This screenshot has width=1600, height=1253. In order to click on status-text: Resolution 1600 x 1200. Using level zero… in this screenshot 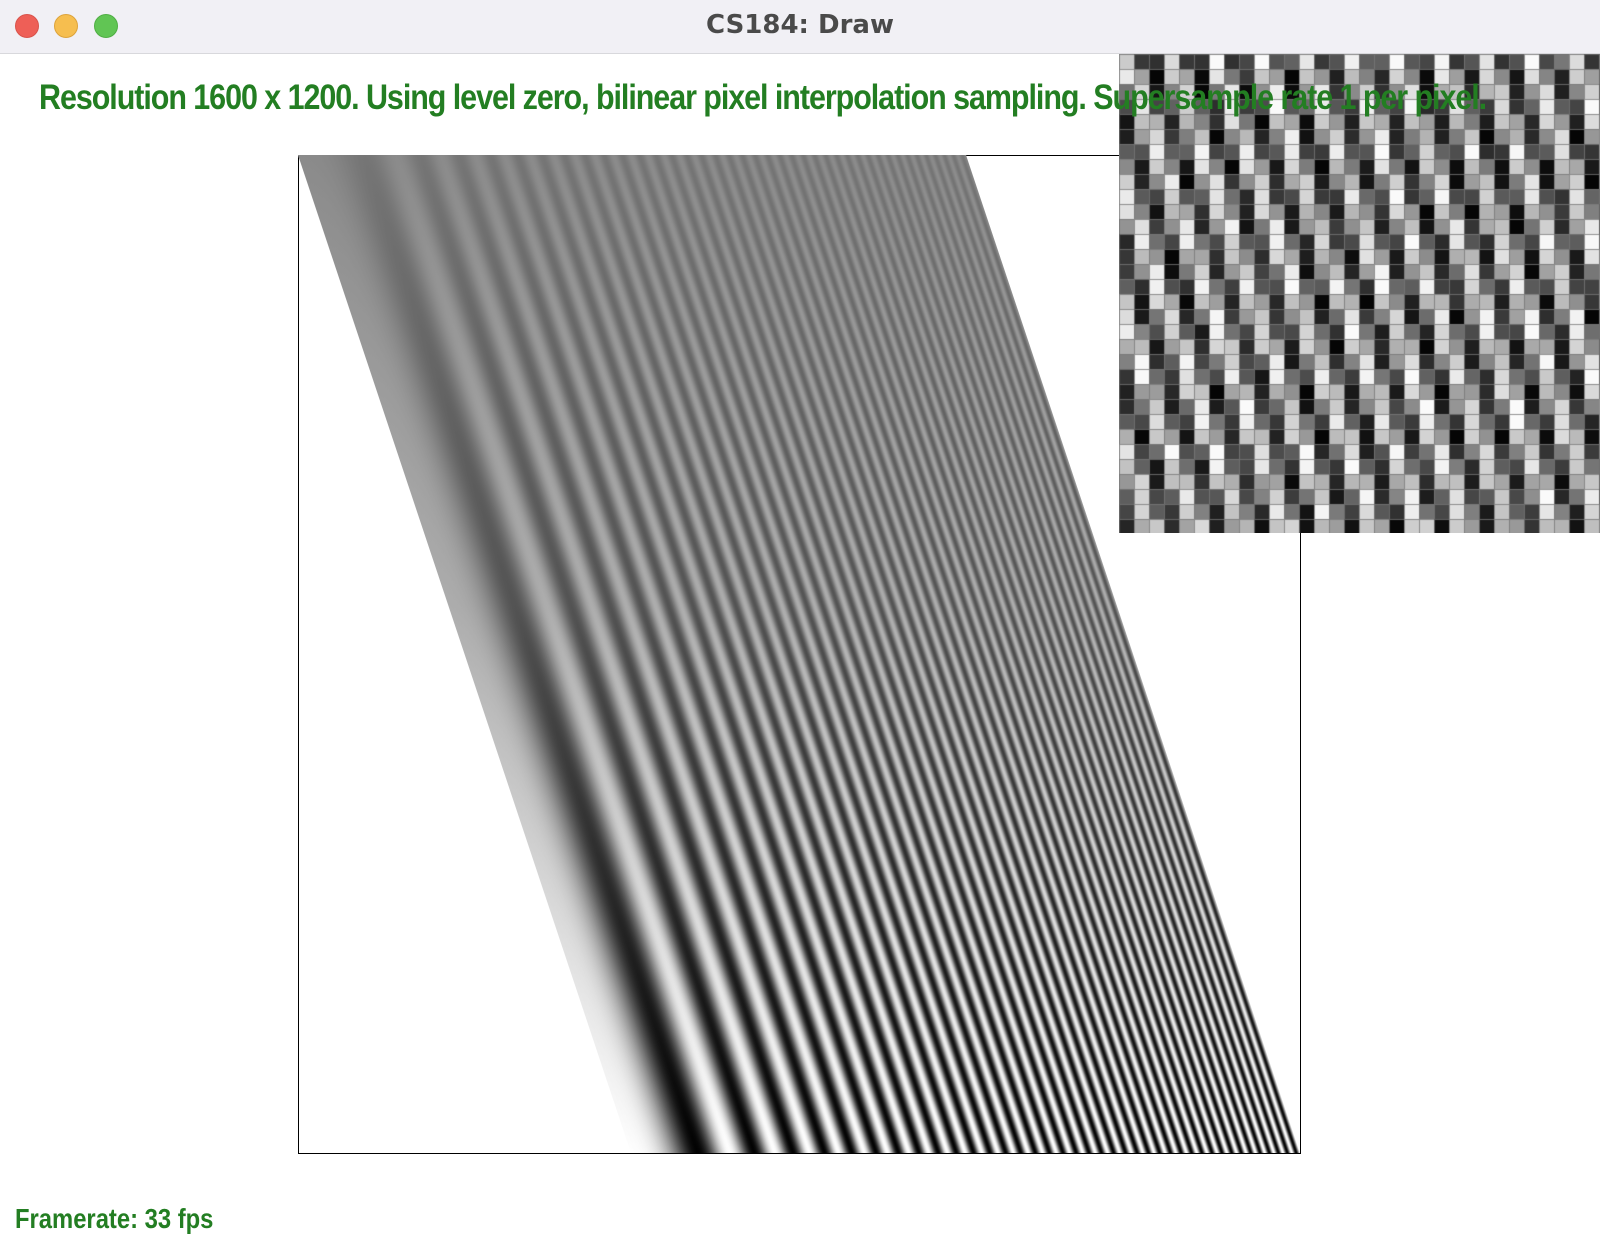, I will do `click(763, 97)`.